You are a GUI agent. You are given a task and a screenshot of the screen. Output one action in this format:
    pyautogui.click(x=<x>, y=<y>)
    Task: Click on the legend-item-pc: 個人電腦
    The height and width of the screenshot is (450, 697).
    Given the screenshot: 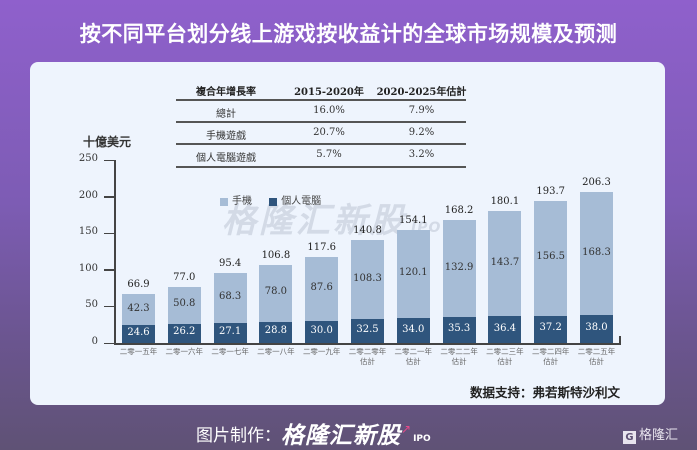 What is the action you would take?
    pyautogui.click(x=295, y=199)
    